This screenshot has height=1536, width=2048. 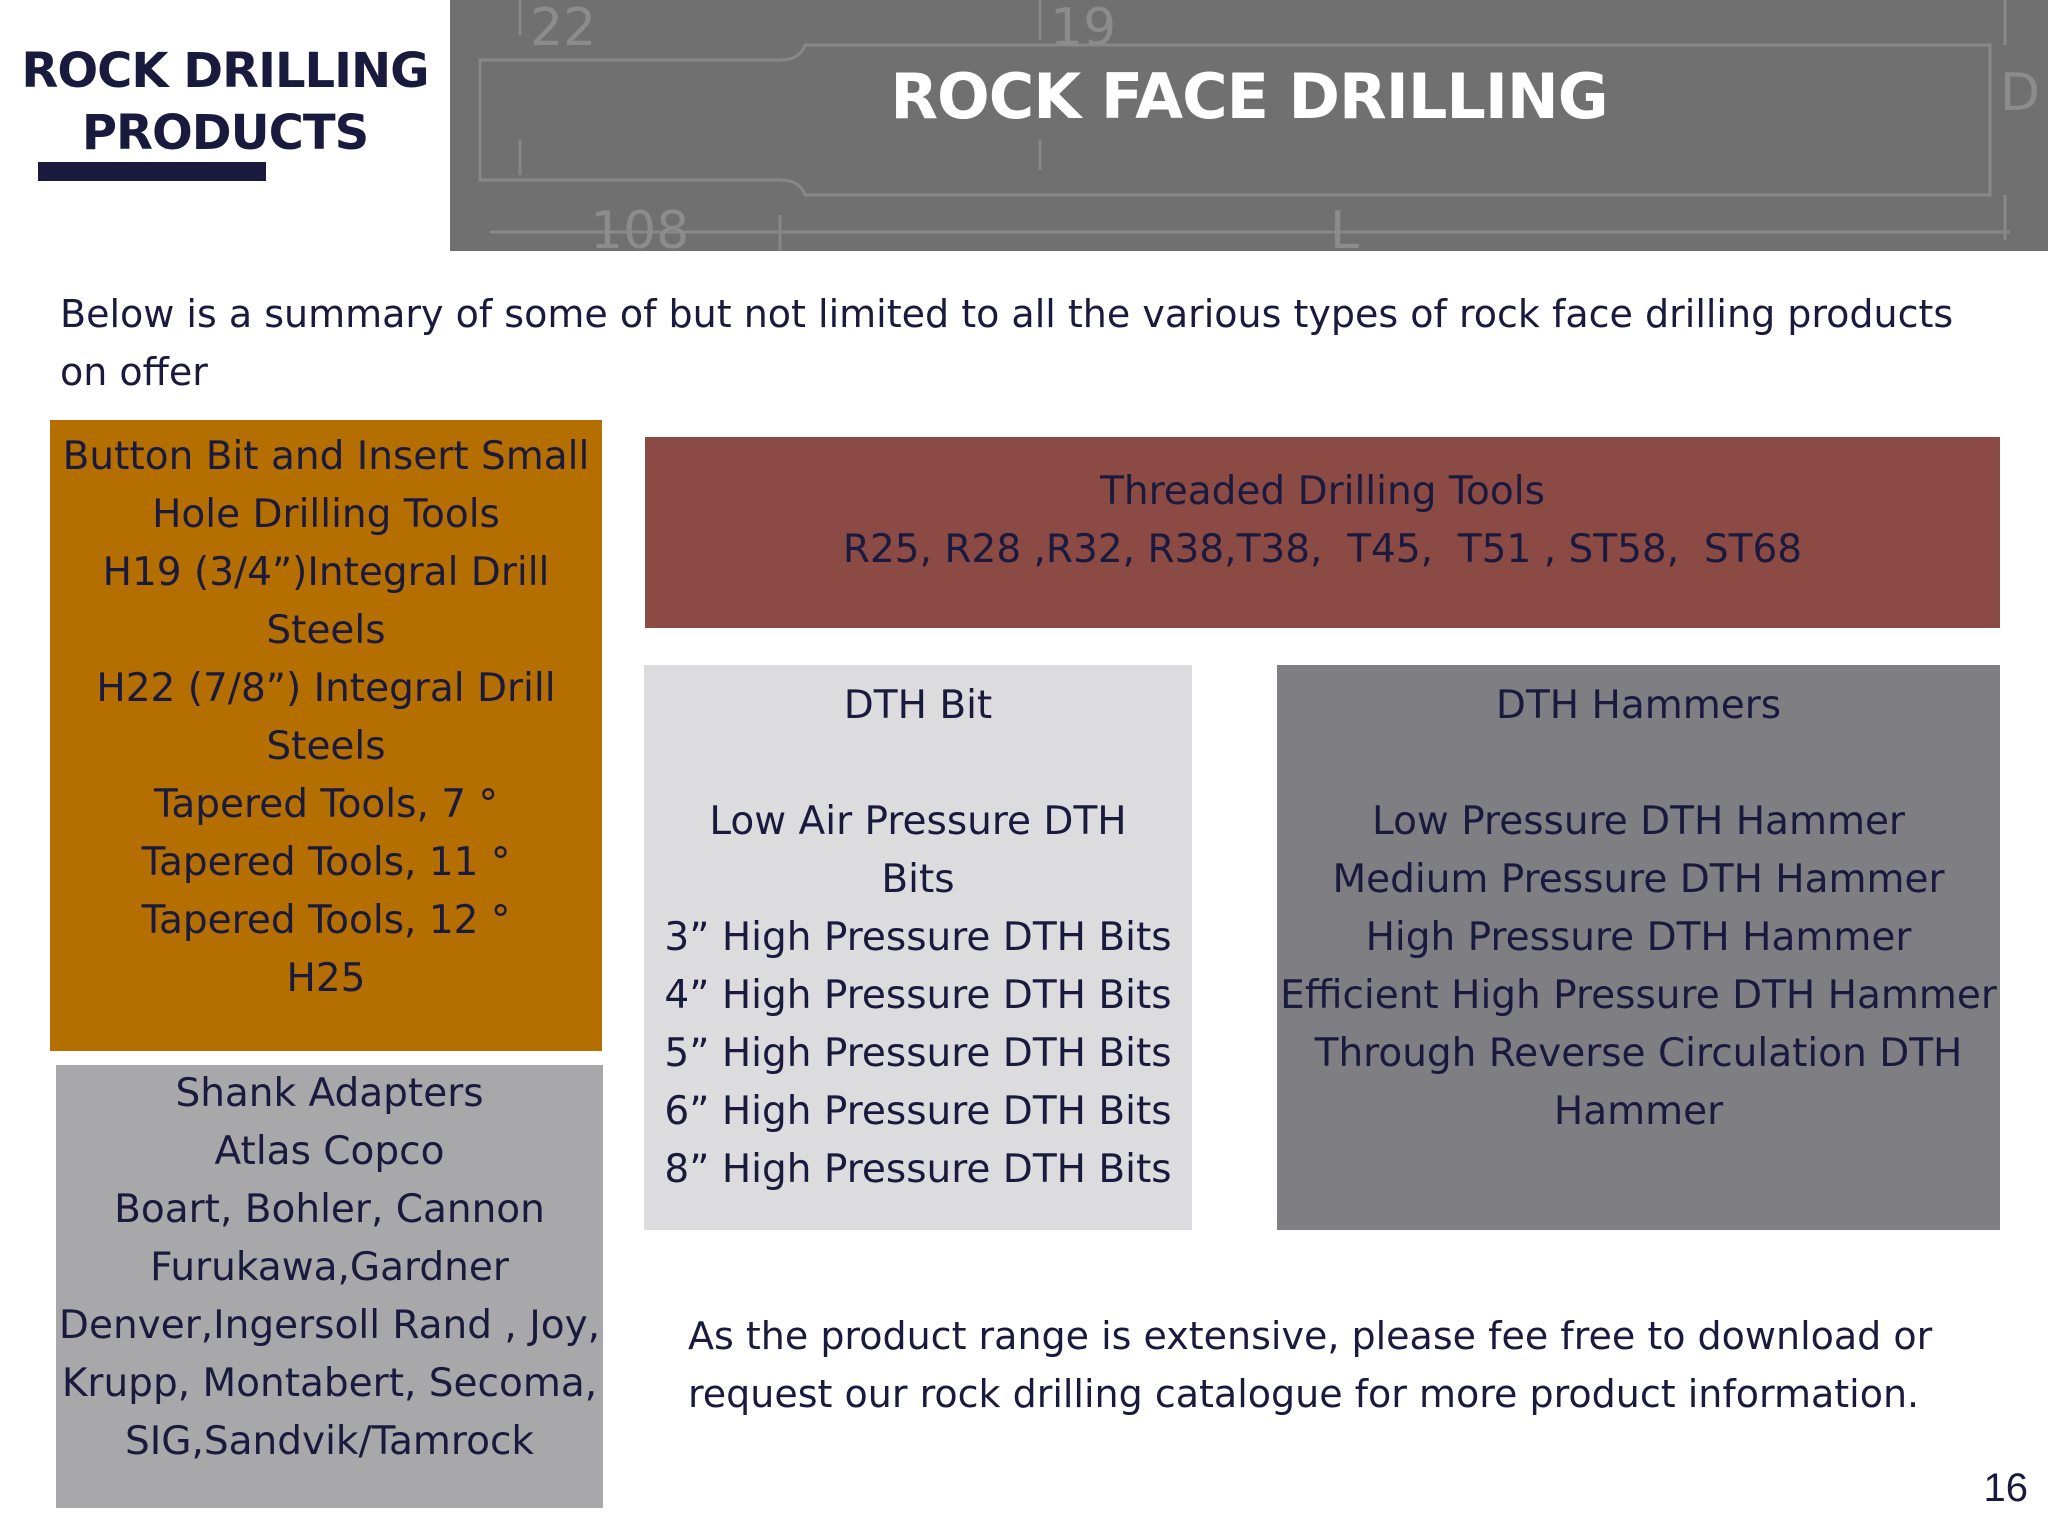 I want to click on box-line: Tapered Tools, 7 °, so click(x=326, y=804).